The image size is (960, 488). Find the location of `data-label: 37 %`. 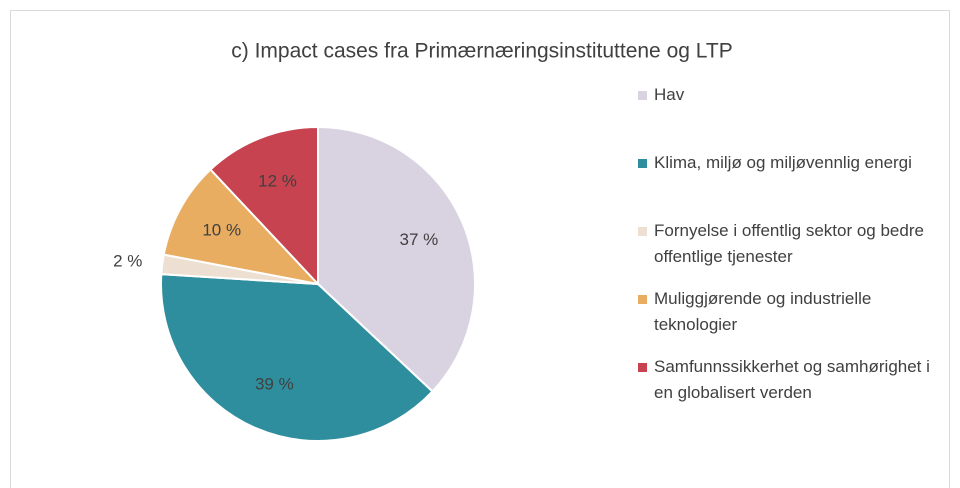

data-label: 37 % is located at coordinates (418, 239).